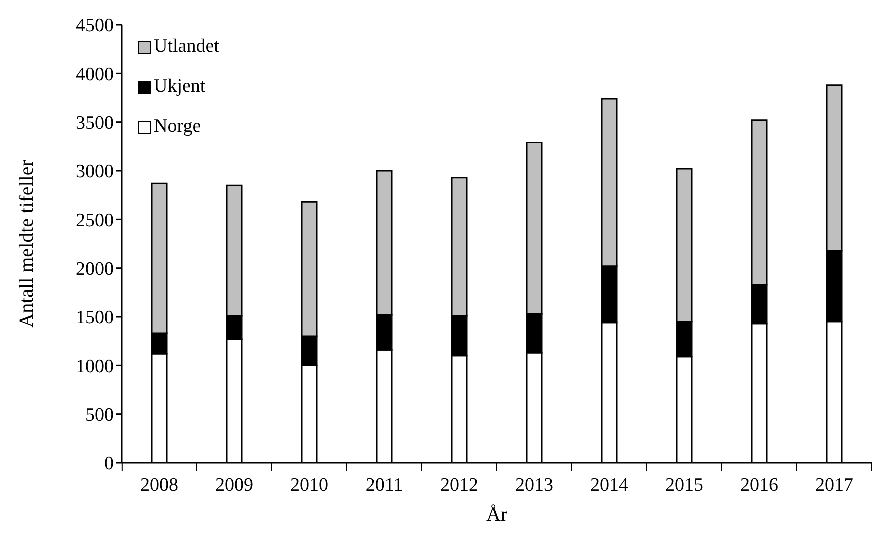 The width and height of the screenshot is (888, 533). I want to click on x-tick-label: 2008, so click(159, 485).